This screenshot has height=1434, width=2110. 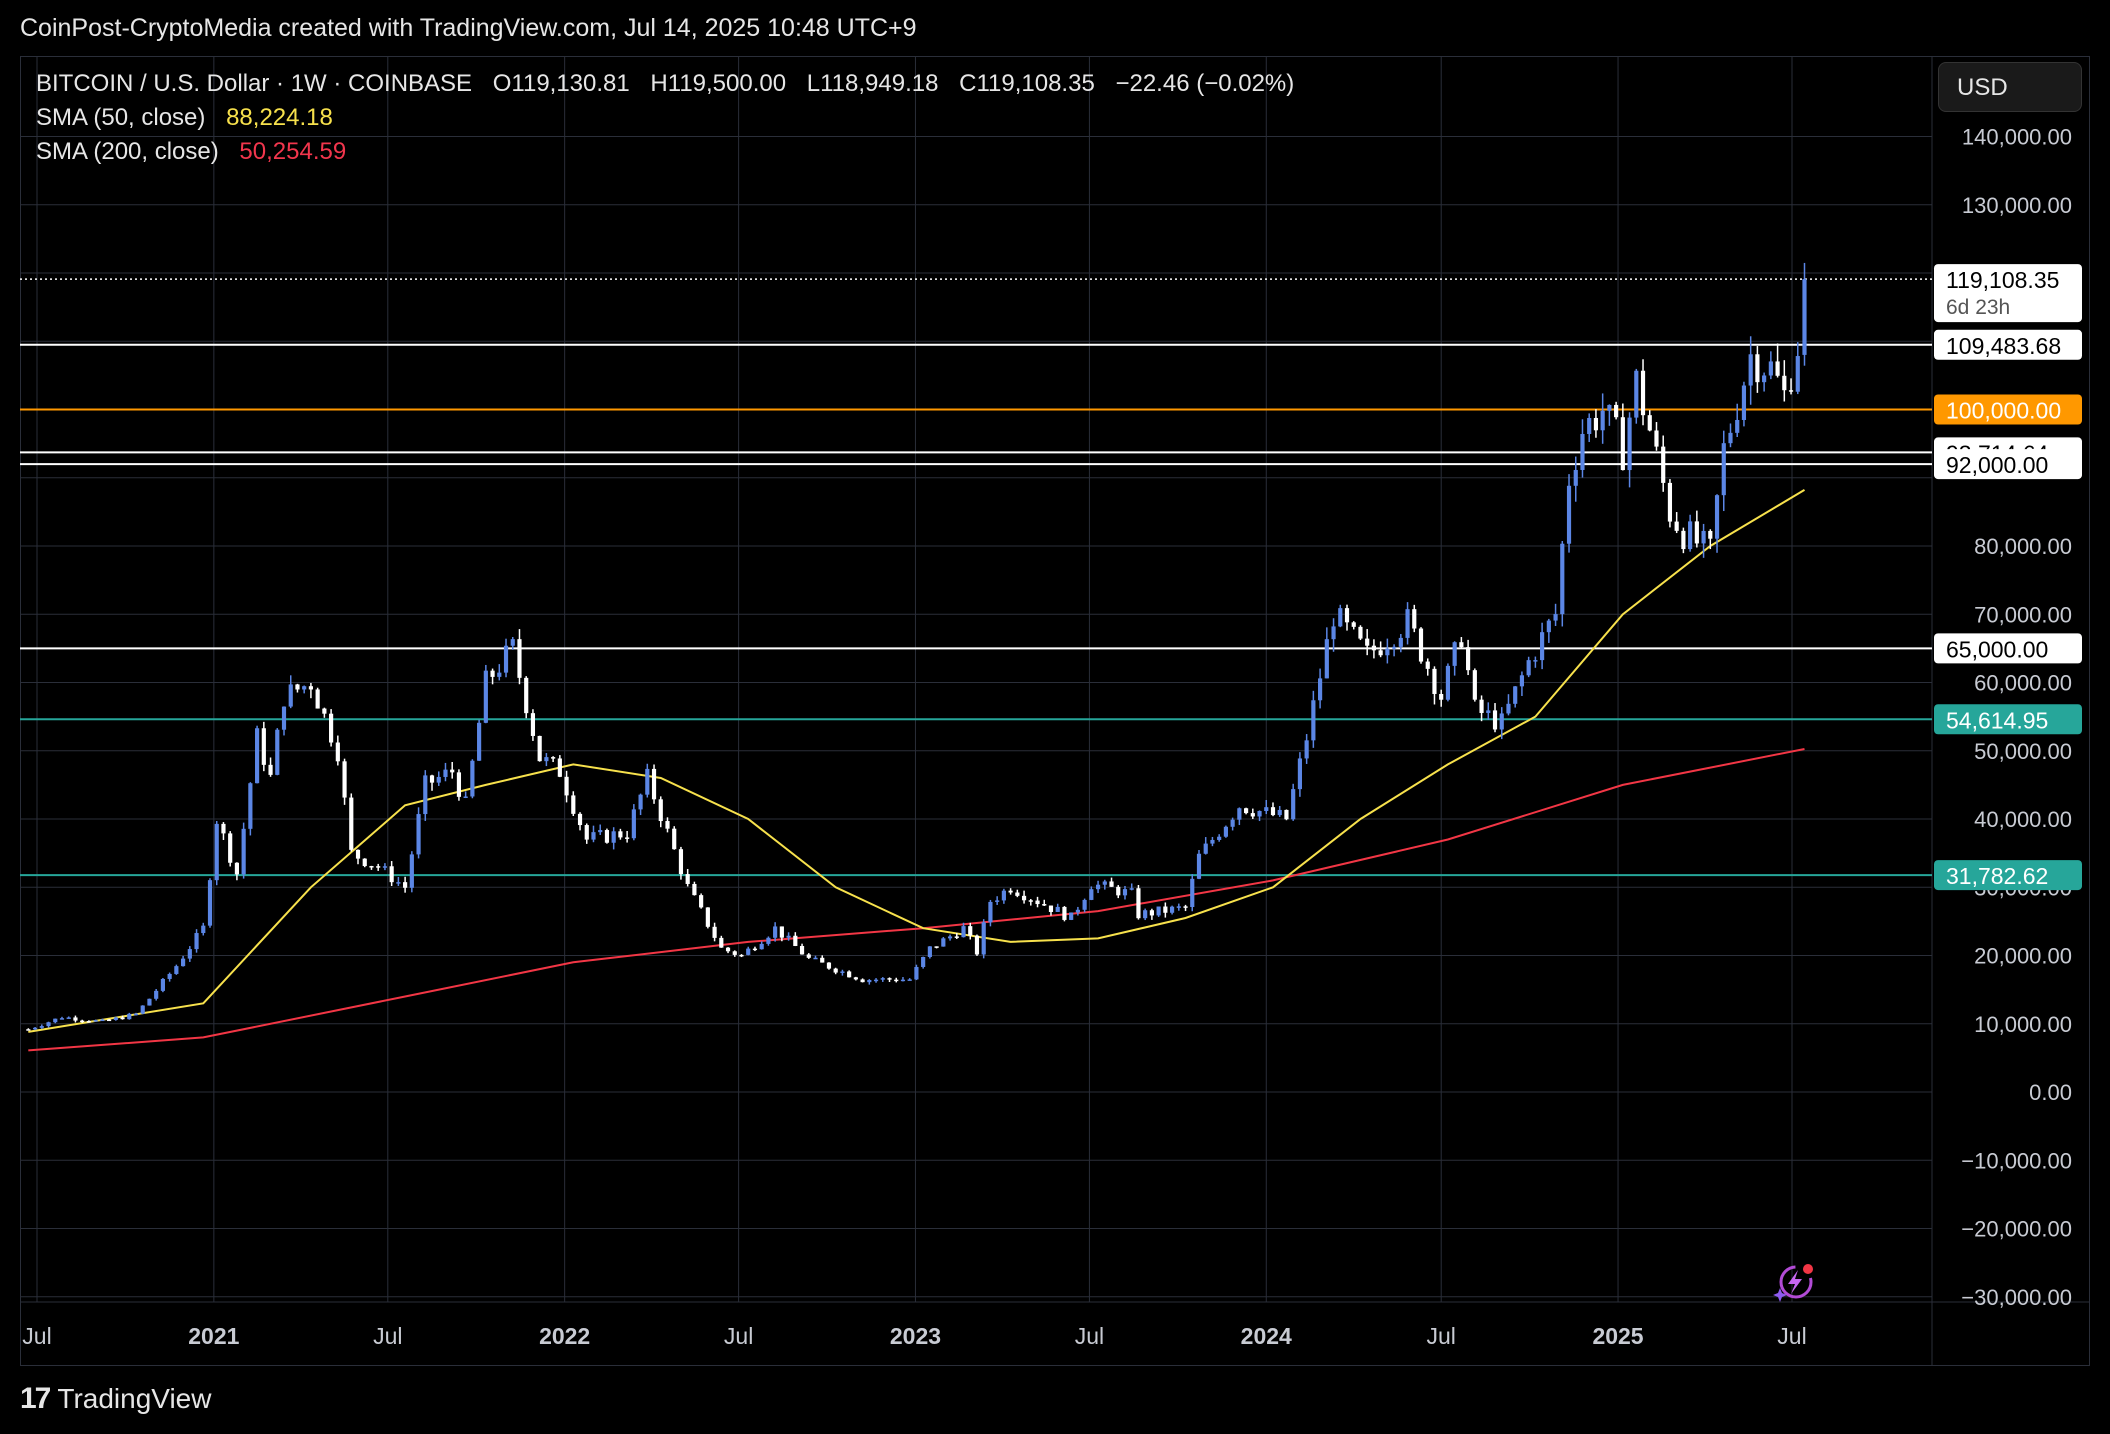 I want to click on price-tick-label: 0.00, so click(x=2050, y=1092).